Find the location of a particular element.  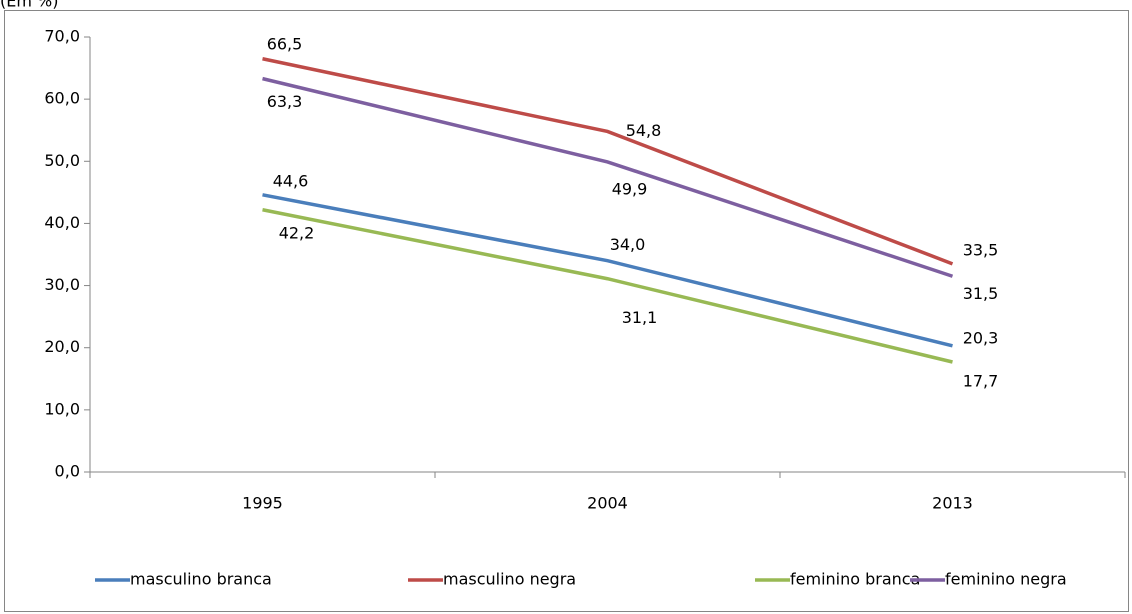

data-label: 63,3 is located at coordinates (285, 101).